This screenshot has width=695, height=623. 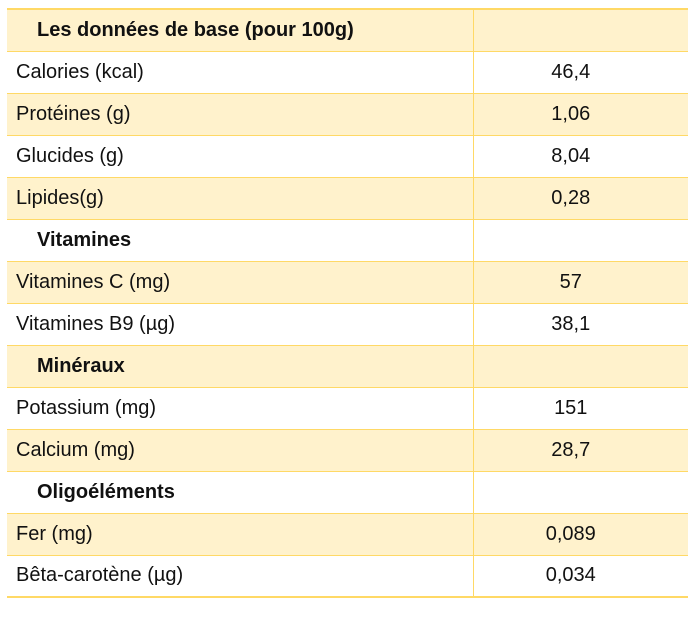 I want to click on section-row-minerals: Minéraux, so click(x=347, y=366).